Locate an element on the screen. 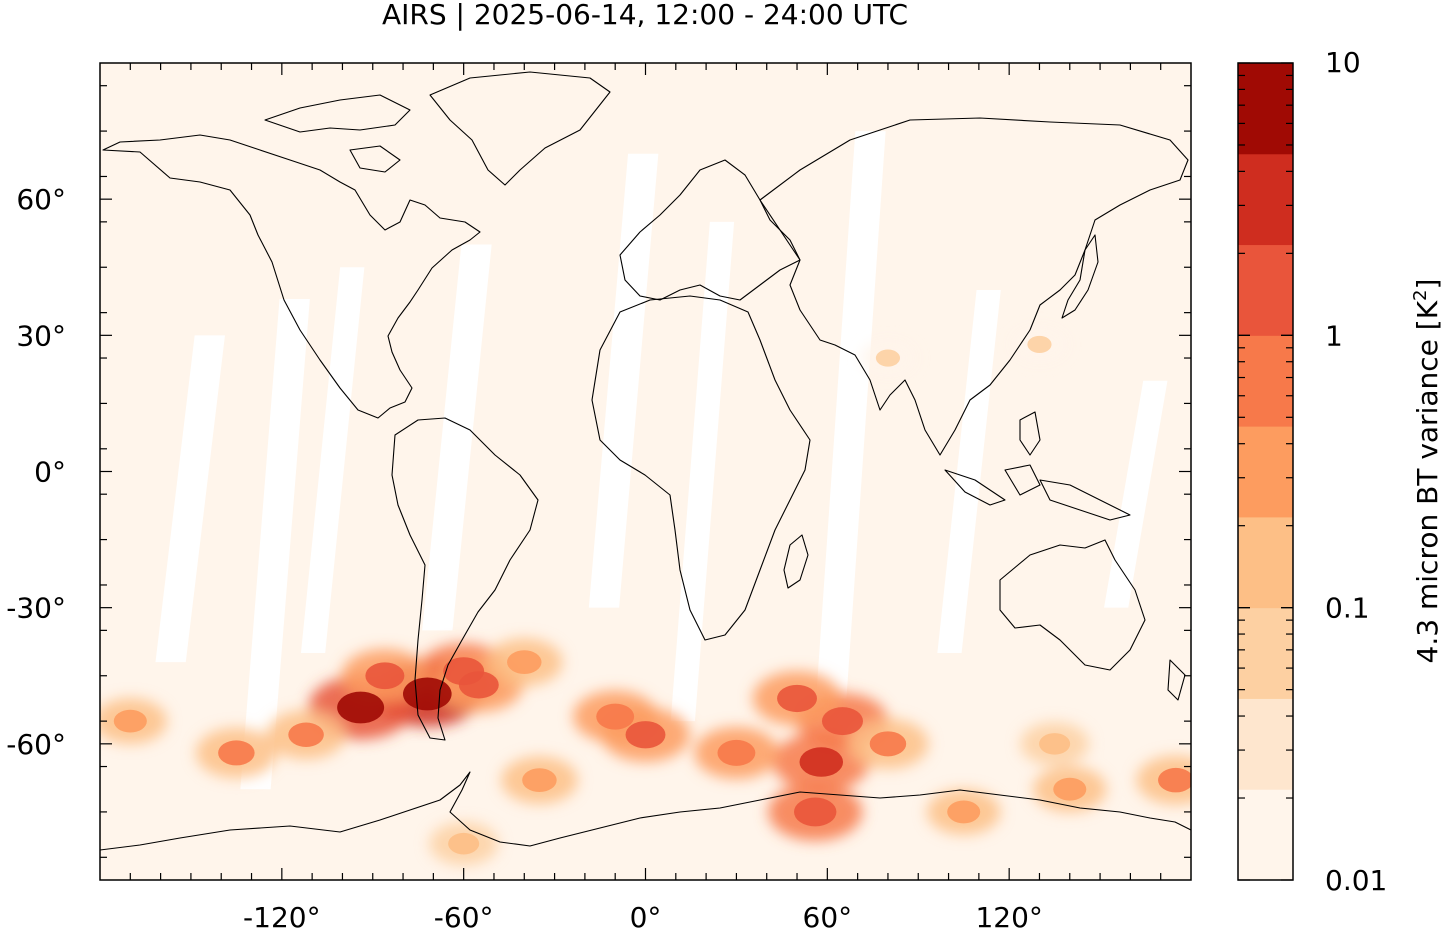 The image size is (1442, 930). colorbar-tick-label: 10 is located at coordinates (1343, 62).